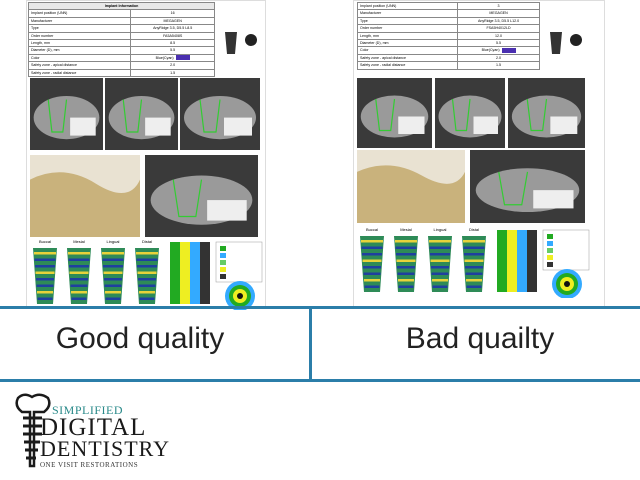  Describe the element at coordinates (407, 65) in the screenshot. I see `field-label: Safety zone - radial distance` at that location.